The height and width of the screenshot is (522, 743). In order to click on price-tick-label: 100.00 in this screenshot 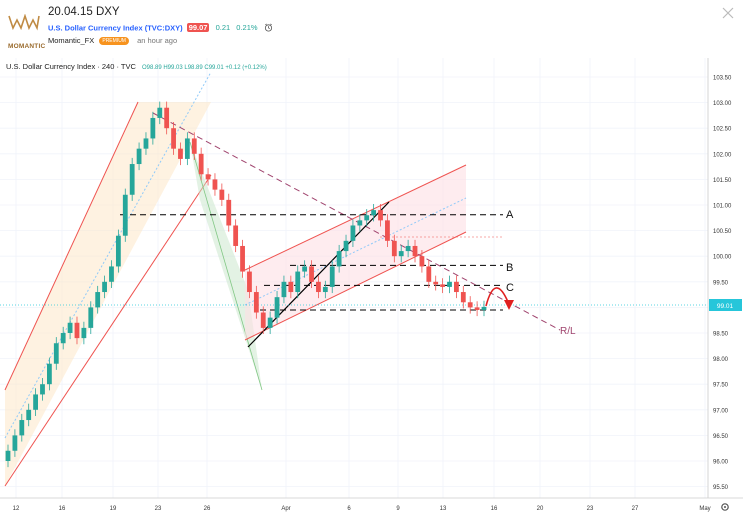, I will do `click(722, 258)`.